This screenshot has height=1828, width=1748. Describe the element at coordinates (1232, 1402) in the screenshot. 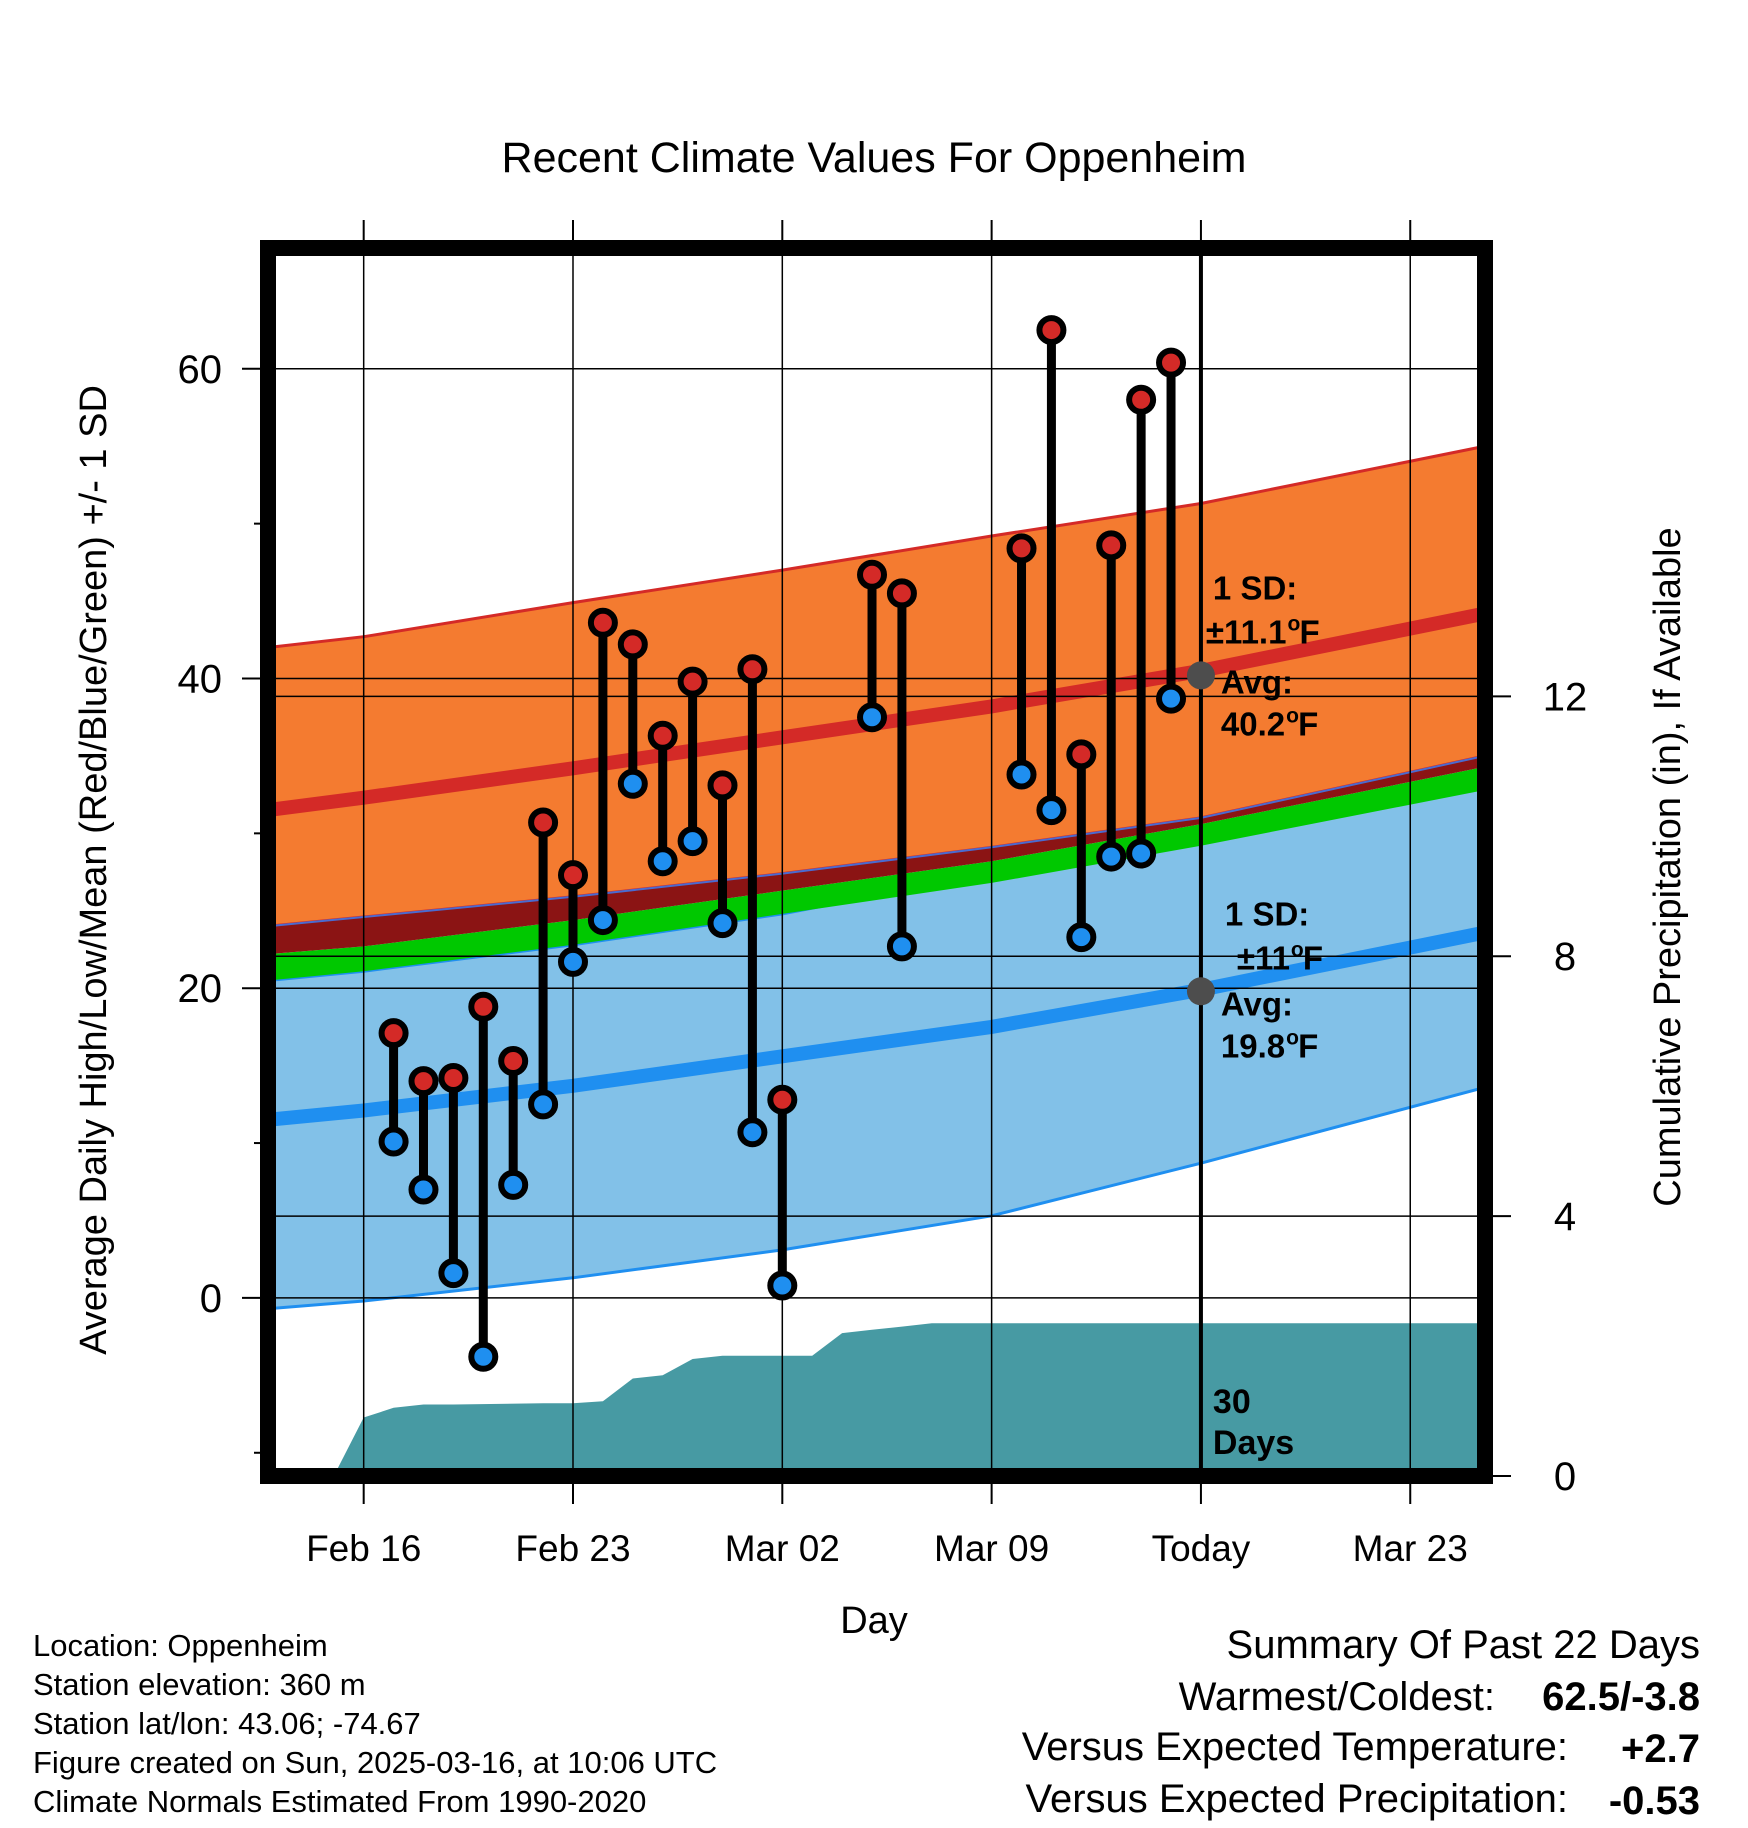

I see `days-count-label: 30` at that location.